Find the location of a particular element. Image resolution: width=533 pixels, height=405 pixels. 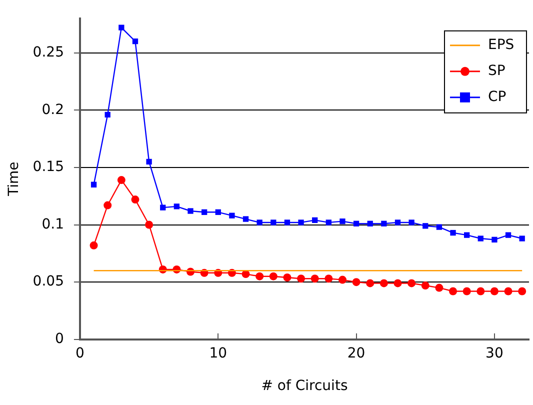

x-tick-label: 20 is located at coordinates (356, 353).